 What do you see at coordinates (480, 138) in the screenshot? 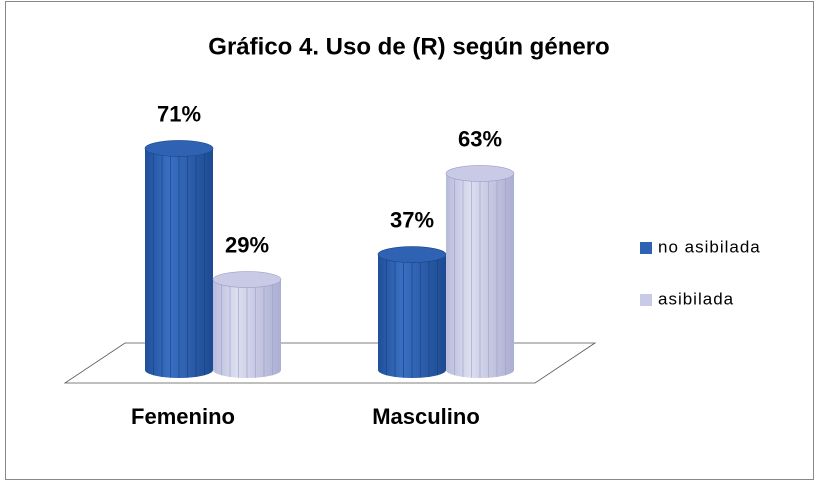
I see `value-label: 63%` at bounding box center [480, 138].